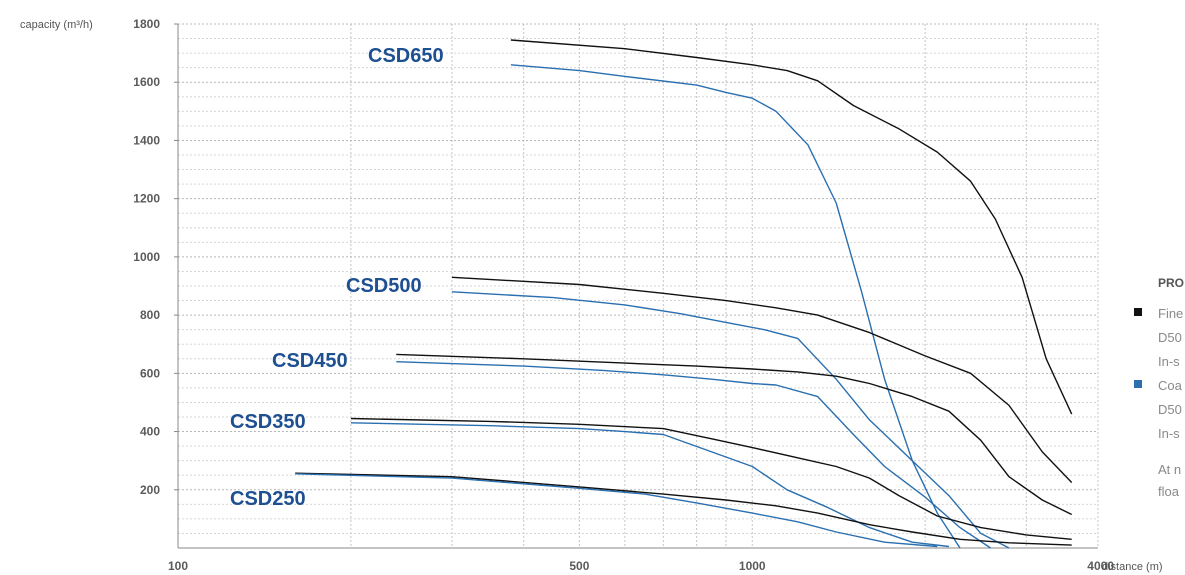  I want to click on series-line-csd250-coarse, so click(616, 510).